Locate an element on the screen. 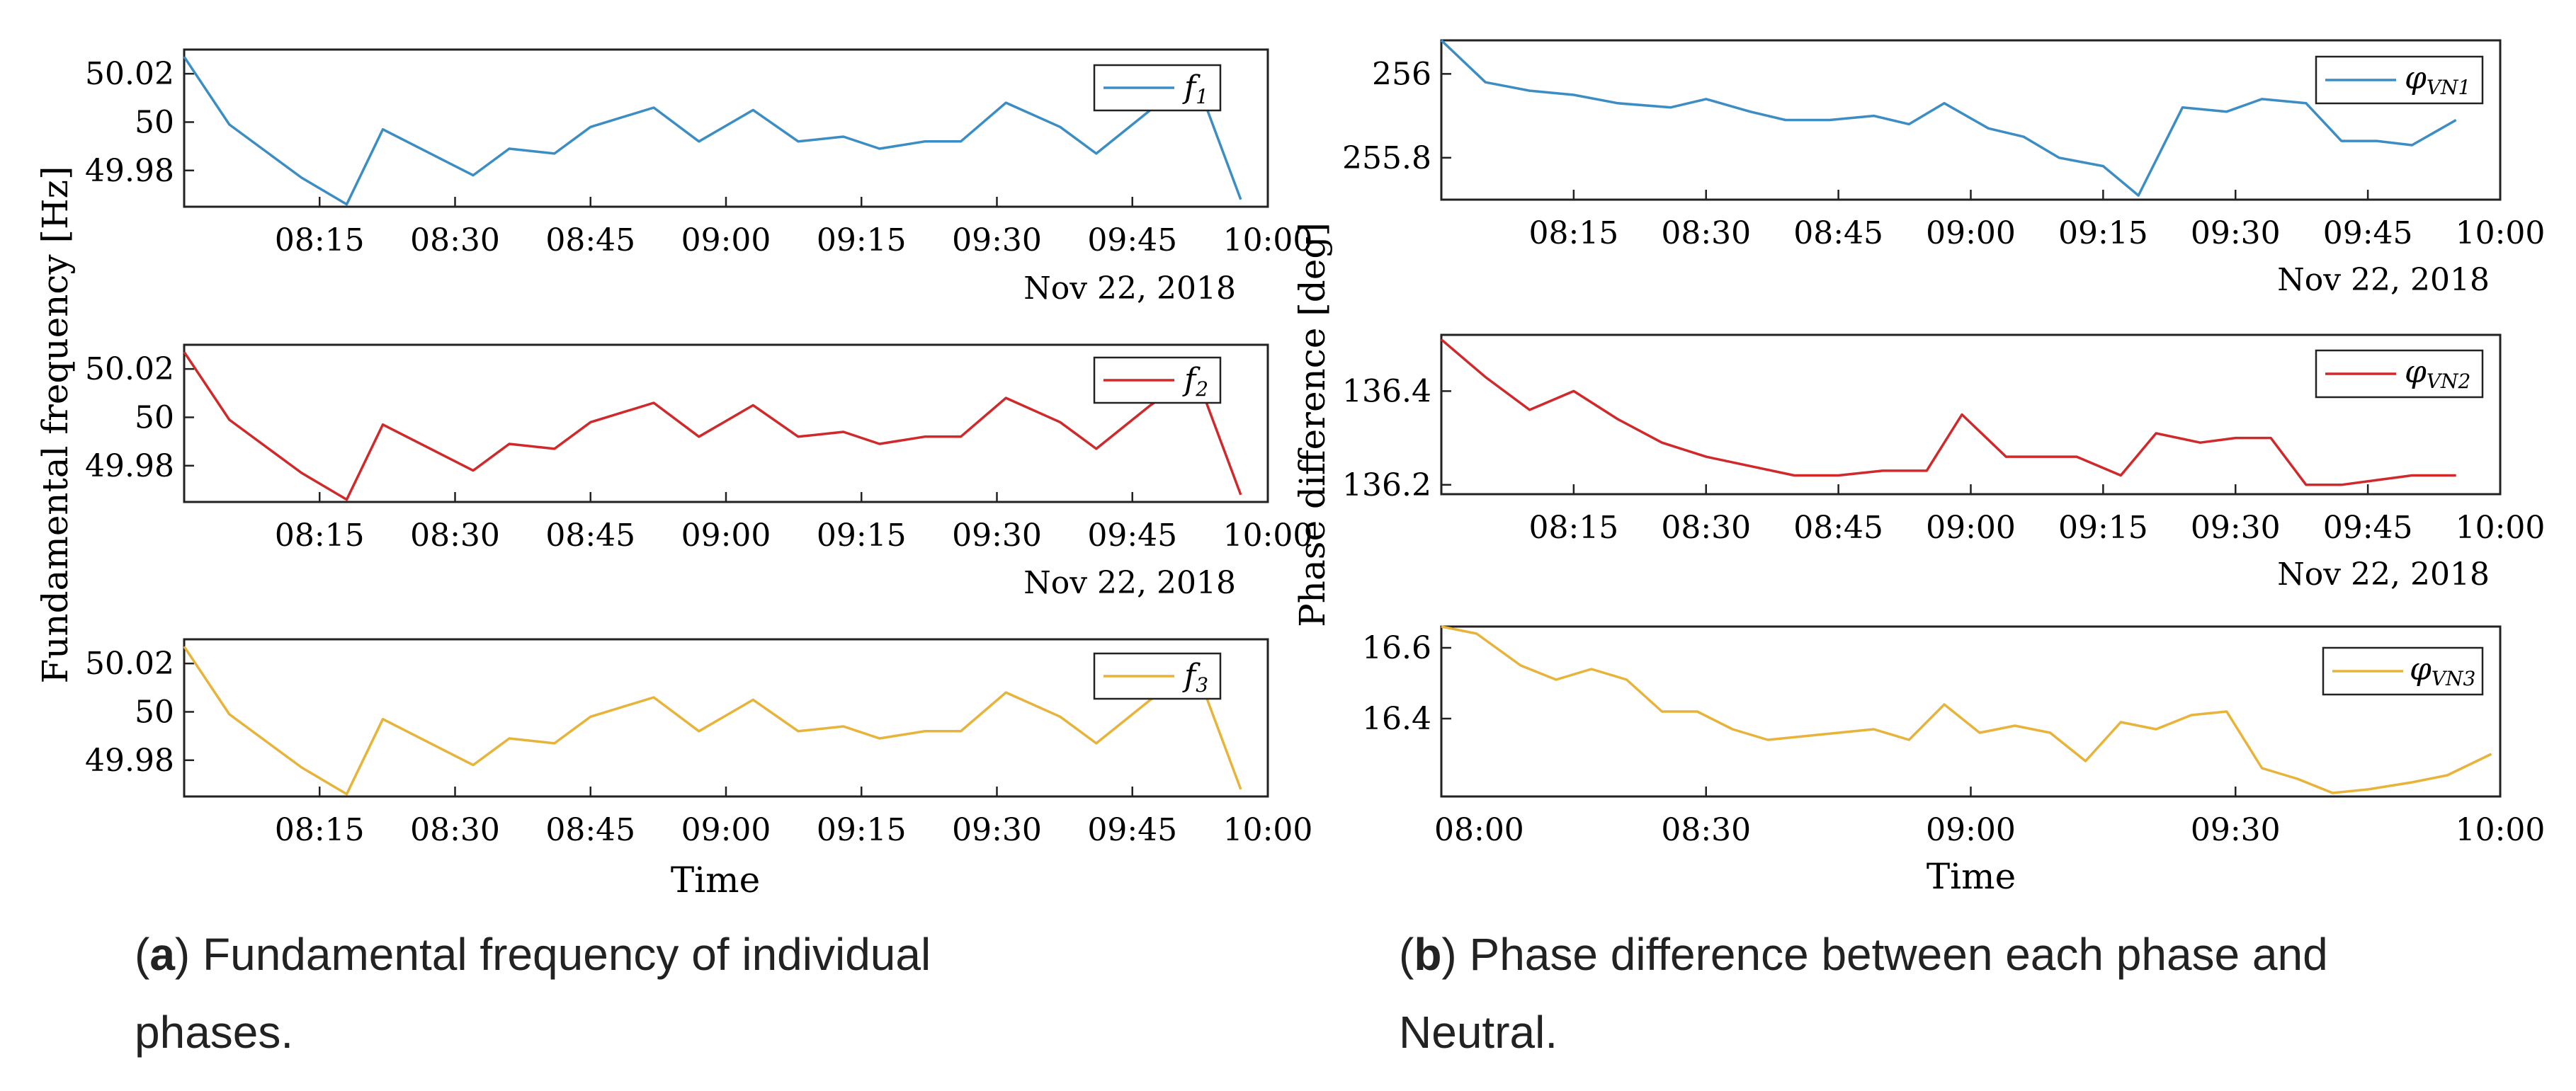 The image size is (2576, 1091). panel-a2-xtick-label: 08:30 is located at coordinates (455, 536).